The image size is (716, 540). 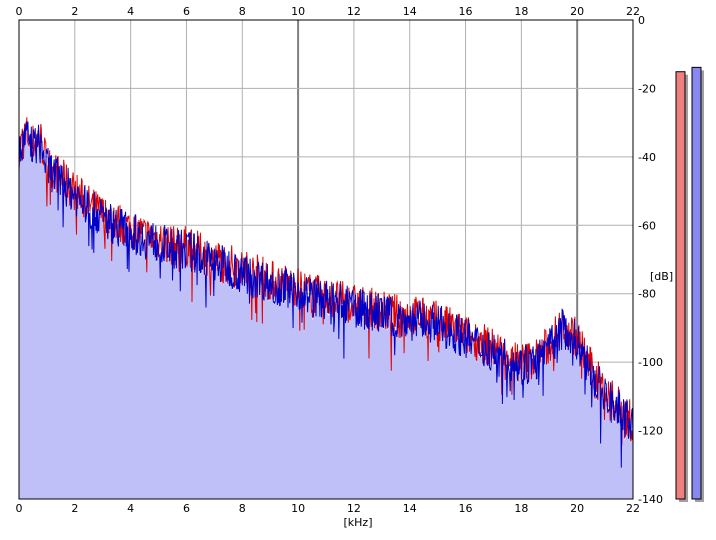 I want to click on x-tick-label-top: 4, so click(x=130, y=11).